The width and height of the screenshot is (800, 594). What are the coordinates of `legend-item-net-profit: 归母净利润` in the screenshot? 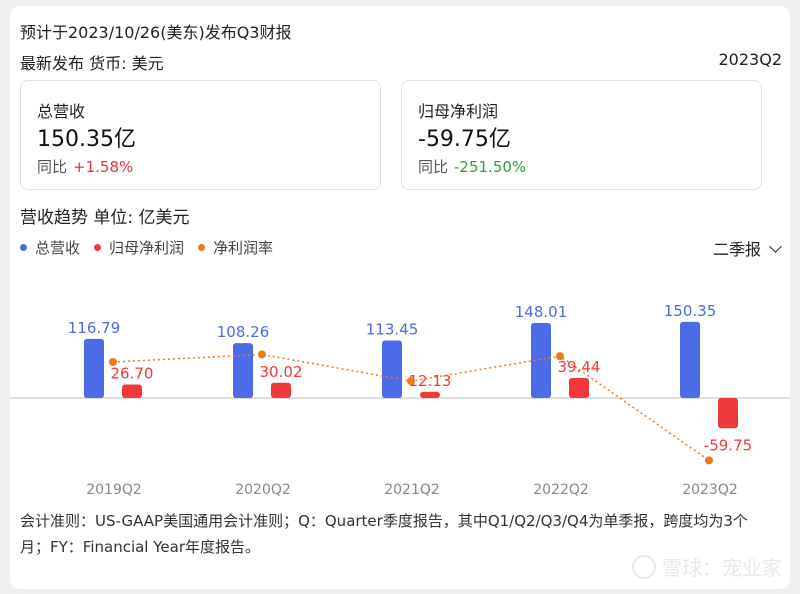 It's located at (139, 247).